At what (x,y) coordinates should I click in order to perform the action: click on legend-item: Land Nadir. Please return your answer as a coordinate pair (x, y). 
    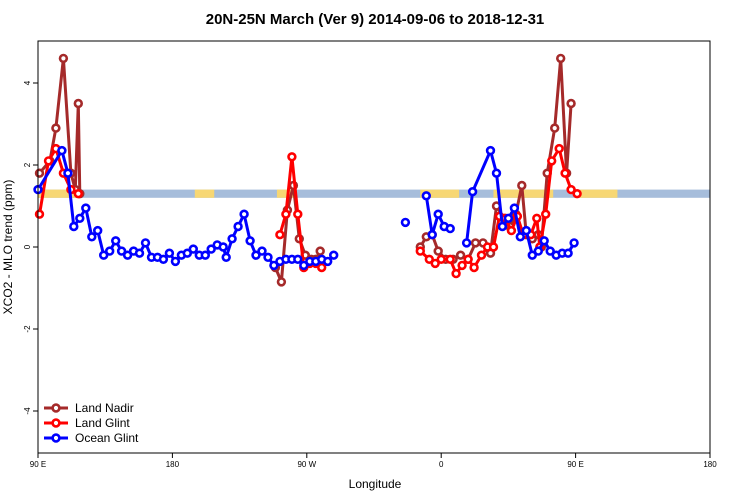
    Looking at the image, I should click on (89, 408).